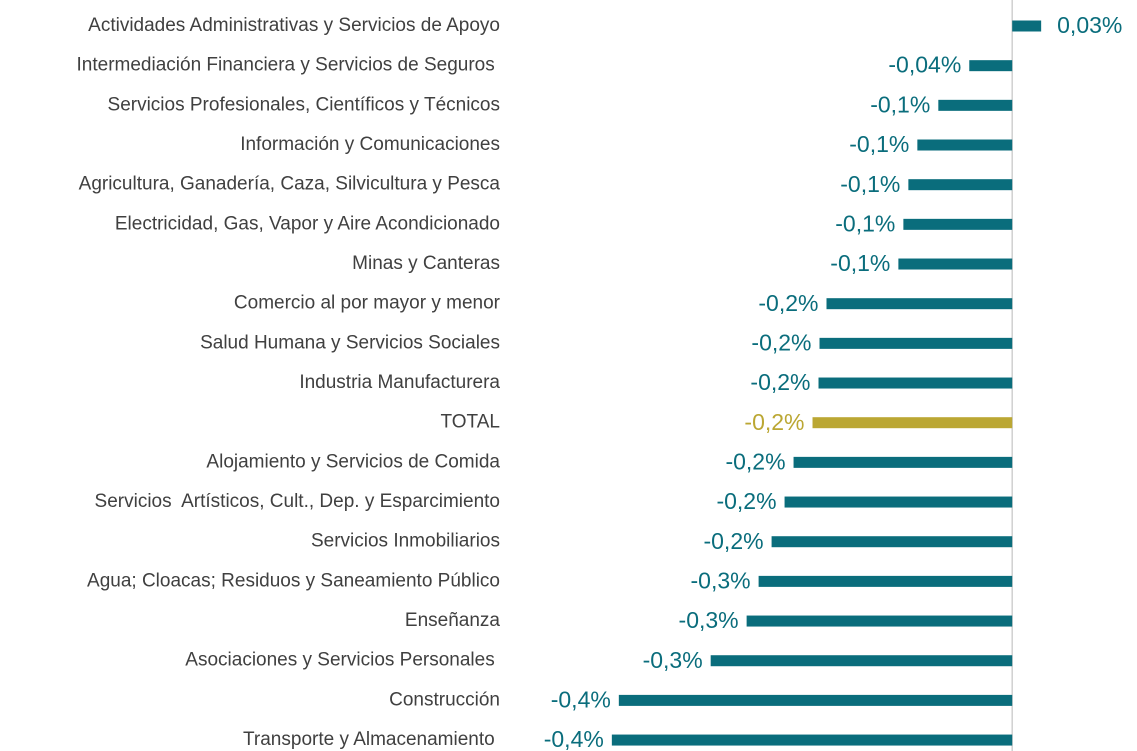 The height and width of the screenshot is (751, 1137). I want to click on category-label: Información y Comunicaciones, so click(370, 144).